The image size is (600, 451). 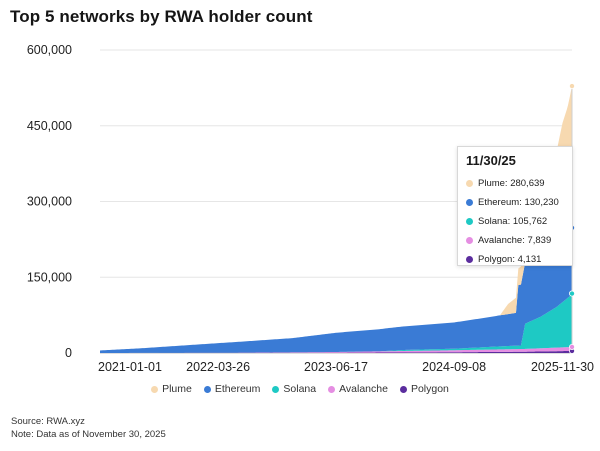 I want to click on legend-item-avalanche: Avalanche, so click(x=358, y=389).